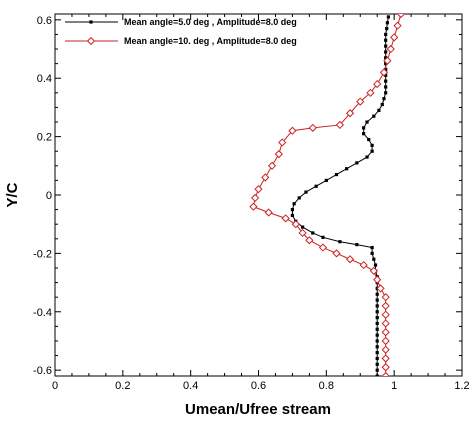  What do you see at coordinates (258, 386) in the screenshot?
I see `x-tick-label: 0.6` at bounding box center [258, 386].